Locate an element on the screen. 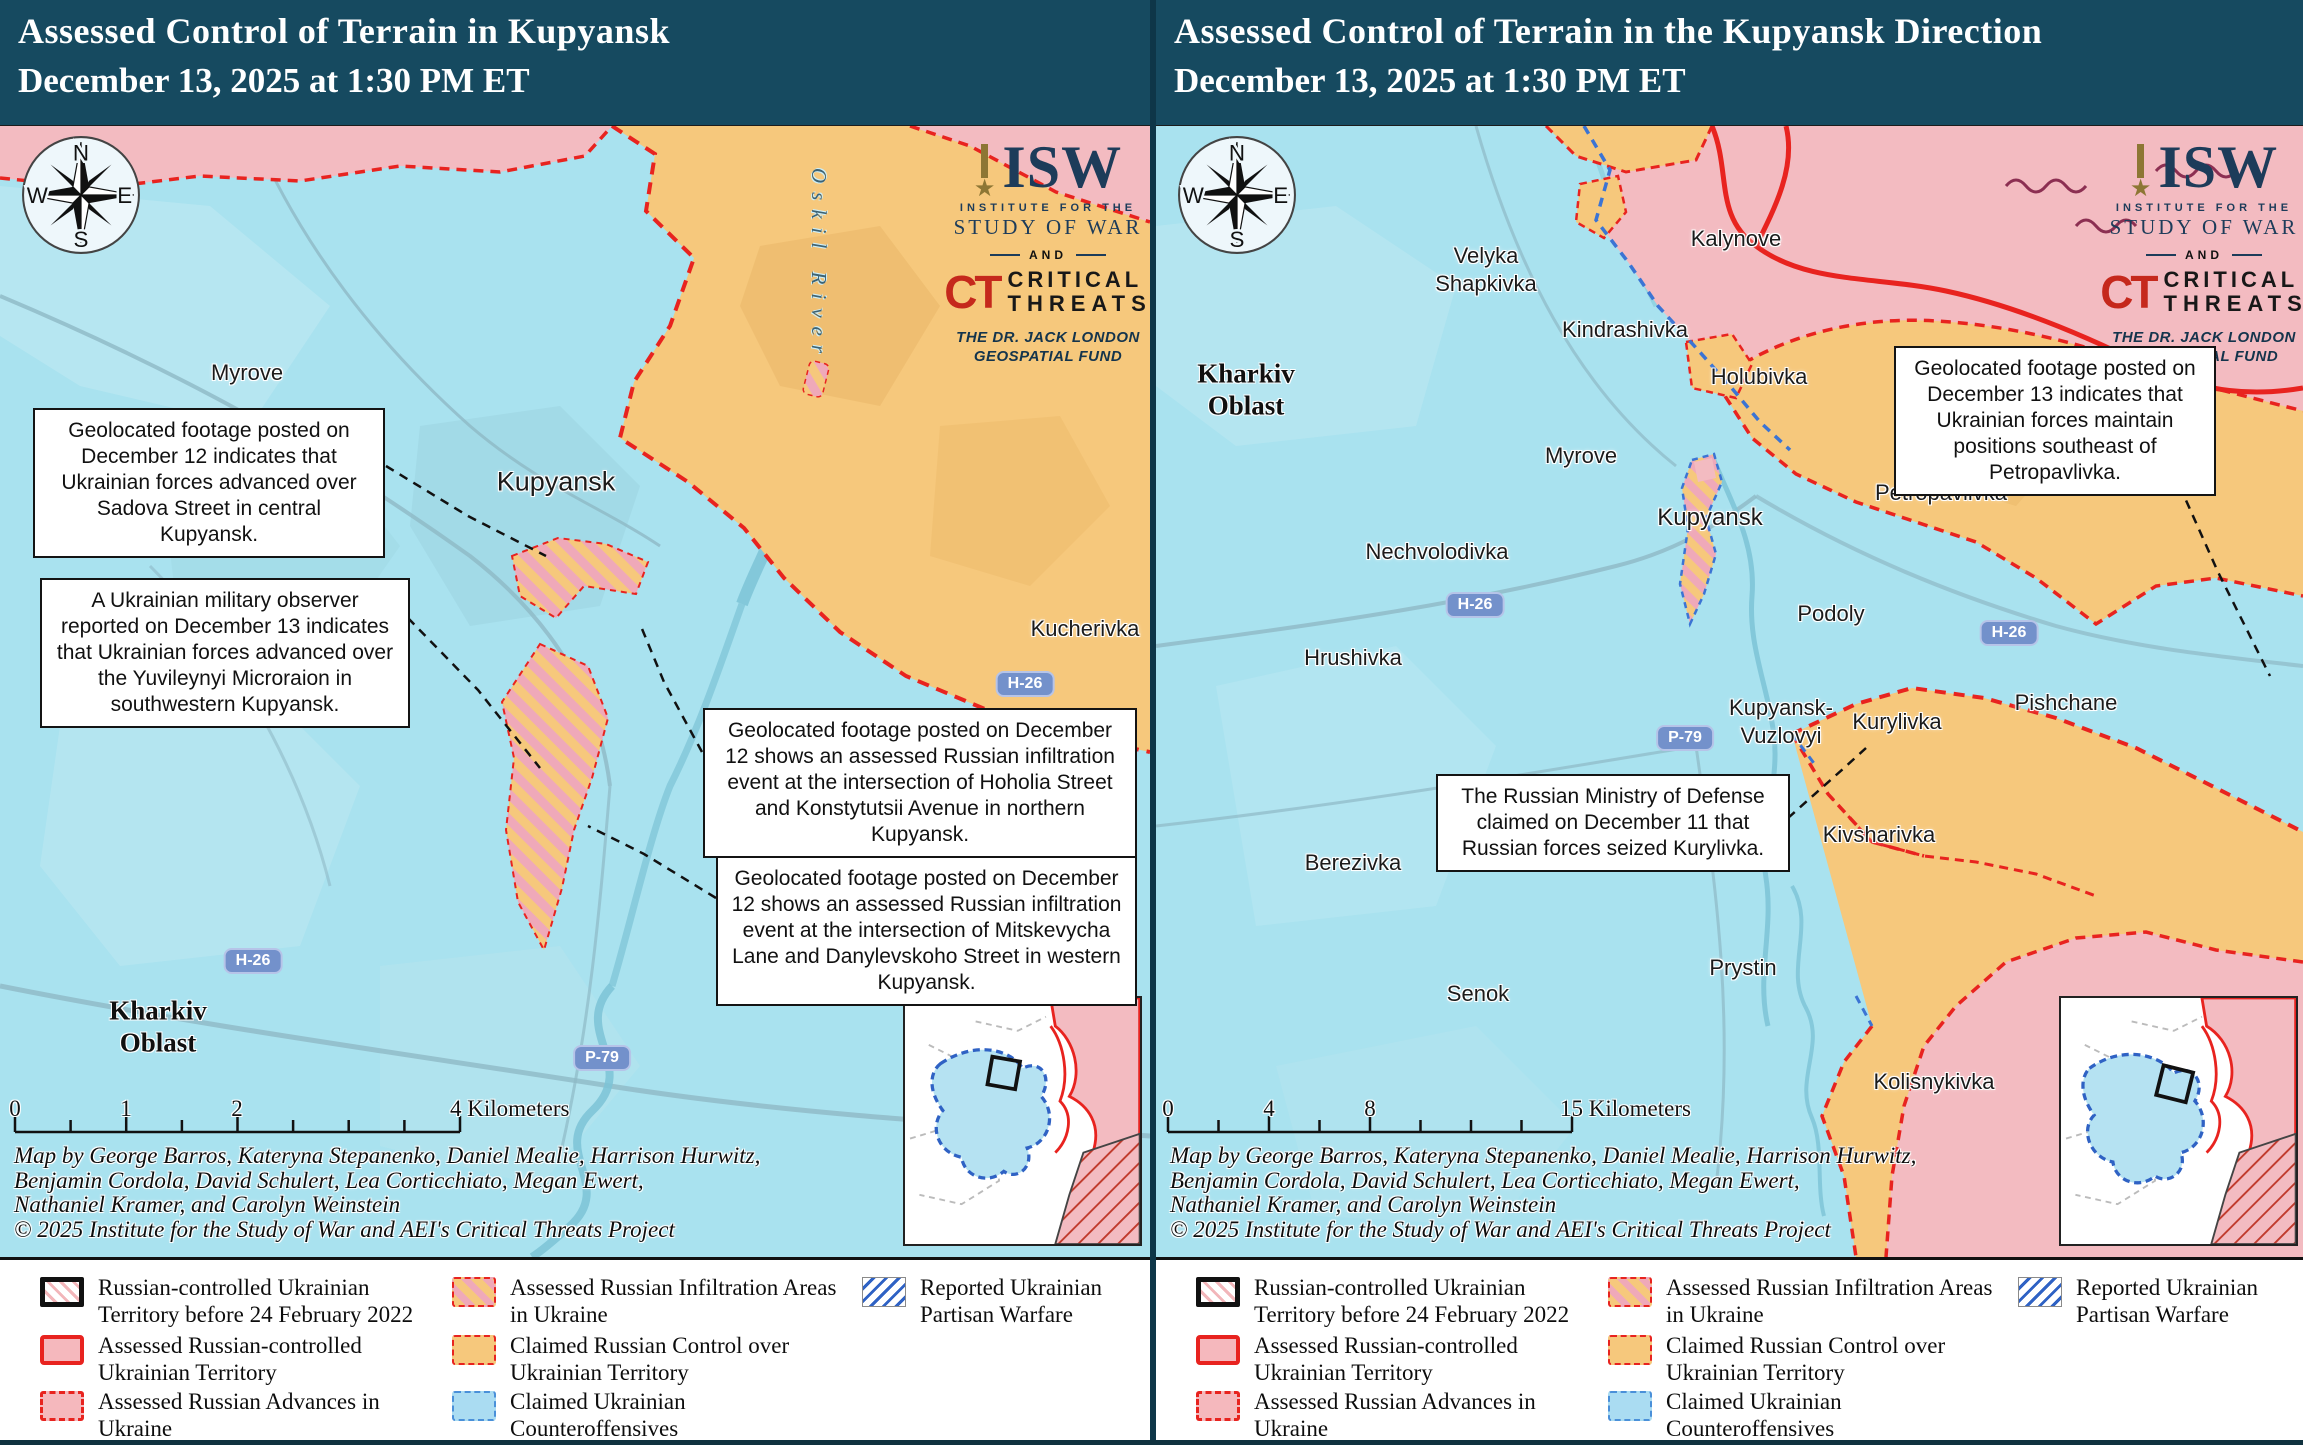 The image size is (2303, 1445). left-title-line2: December 13, 2025 at 1:30 PM ET is located at coordinates (274, 80).